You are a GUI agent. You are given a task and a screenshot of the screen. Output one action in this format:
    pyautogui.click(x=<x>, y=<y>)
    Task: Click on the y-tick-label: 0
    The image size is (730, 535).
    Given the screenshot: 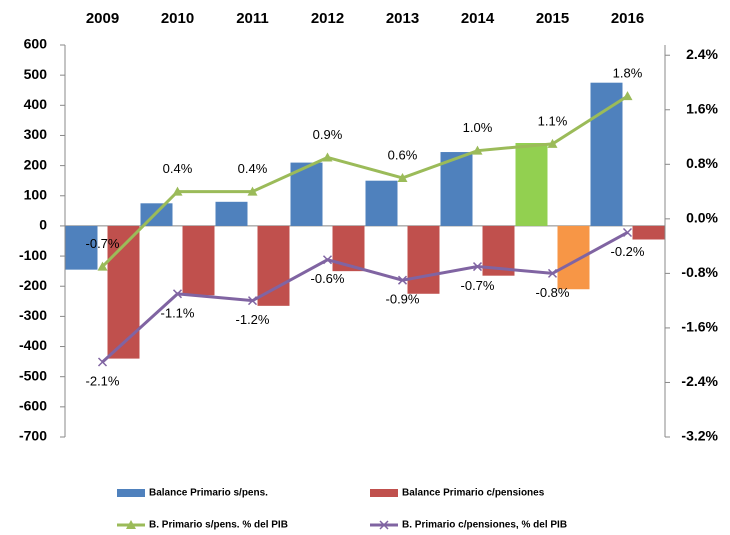 What is the action you would take?
    pyautogui.click(x=43, y=225)
    